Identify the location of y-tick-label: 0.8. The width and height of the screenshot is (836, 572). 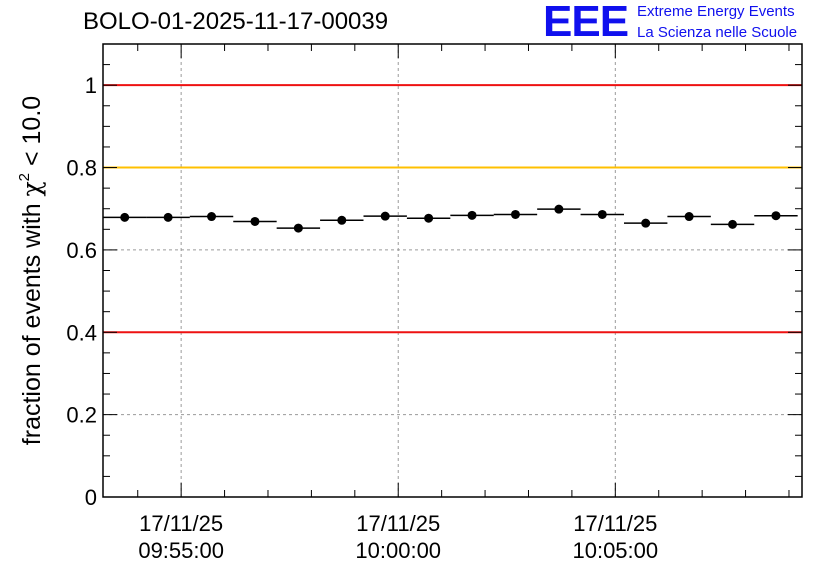
(81, 168).